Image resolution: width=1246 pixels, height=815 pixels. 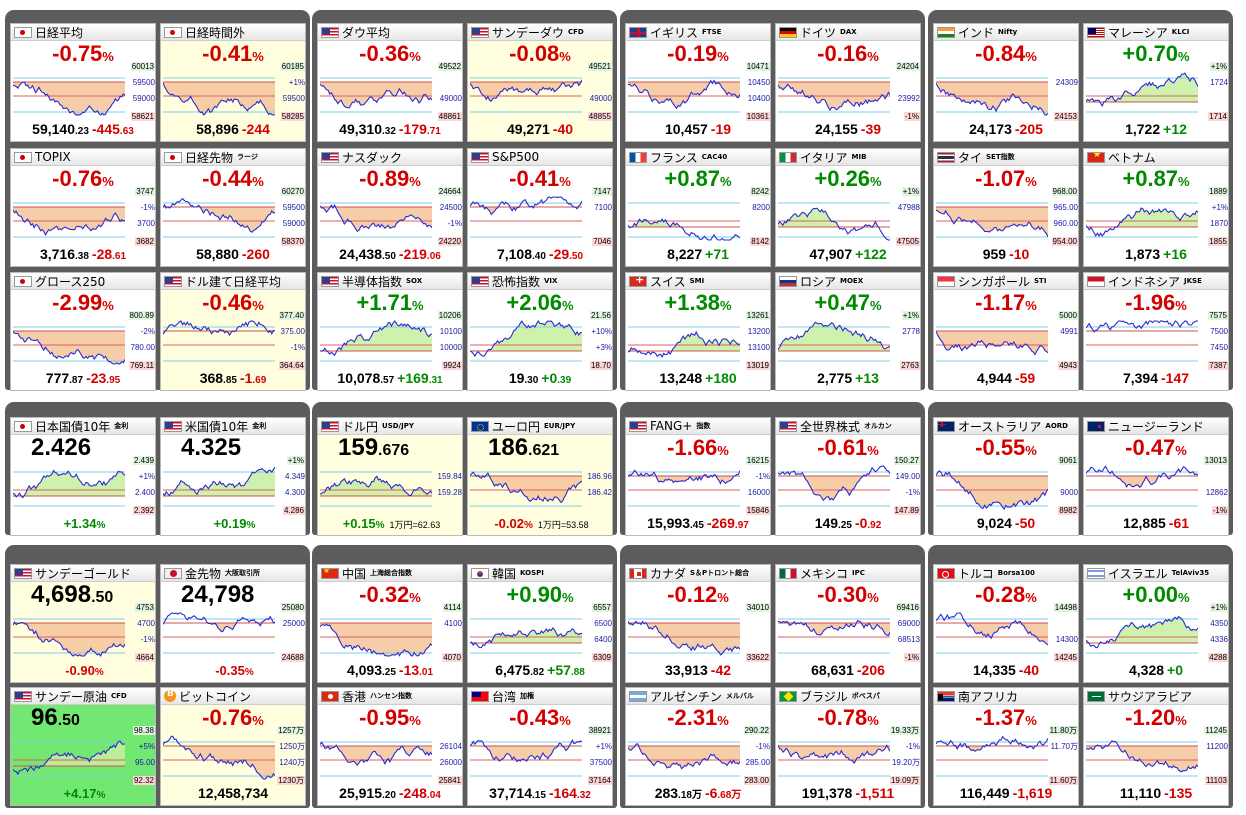 What do you see at coordinates (1156, 82) in the screenshot?
I see `market-card: マレーシア KLCI +0.70% +1% 1724 1714 1,722 +12` at bounding box center [1156, 82].